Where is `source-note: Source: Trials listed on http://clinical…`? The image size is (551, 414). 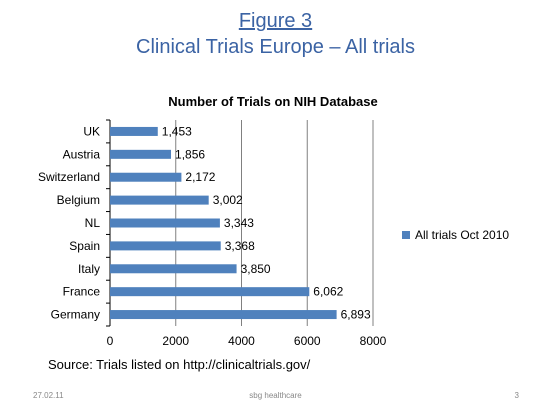
source-note: Source: Trials listed on http://clinical… is located at coordinates (179, 364).